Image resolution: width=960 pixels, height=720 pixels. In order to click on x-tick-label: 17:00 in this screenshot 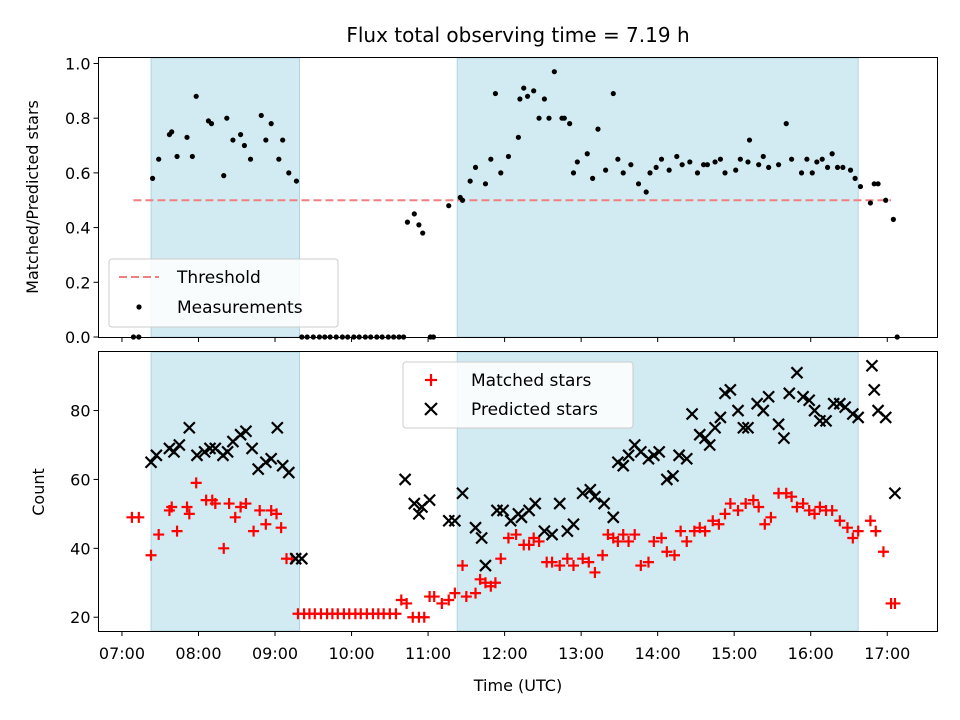, I will do `click(887, 653)`.